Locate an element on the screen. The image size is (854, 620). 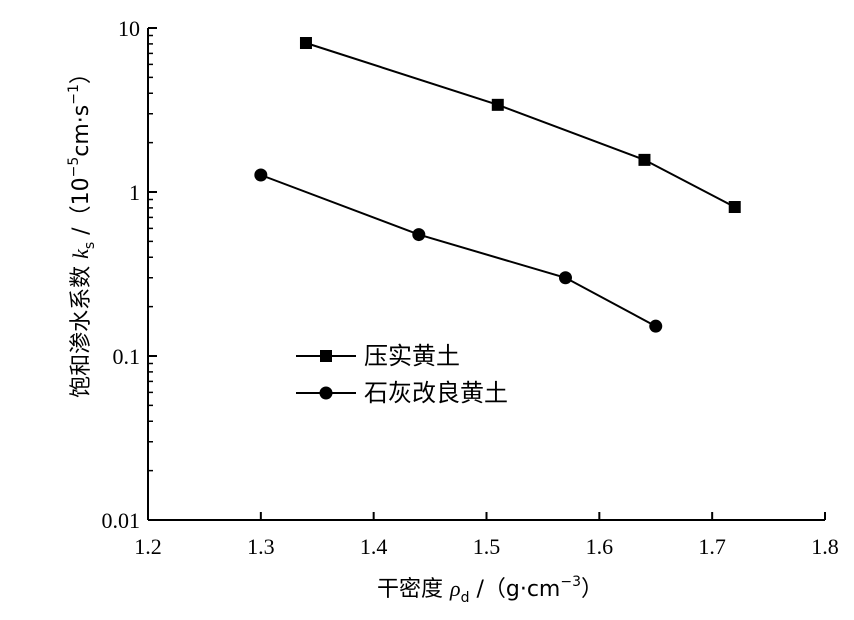
legend-item: 石灰改良黄土 is located at coordinates (402, 393).